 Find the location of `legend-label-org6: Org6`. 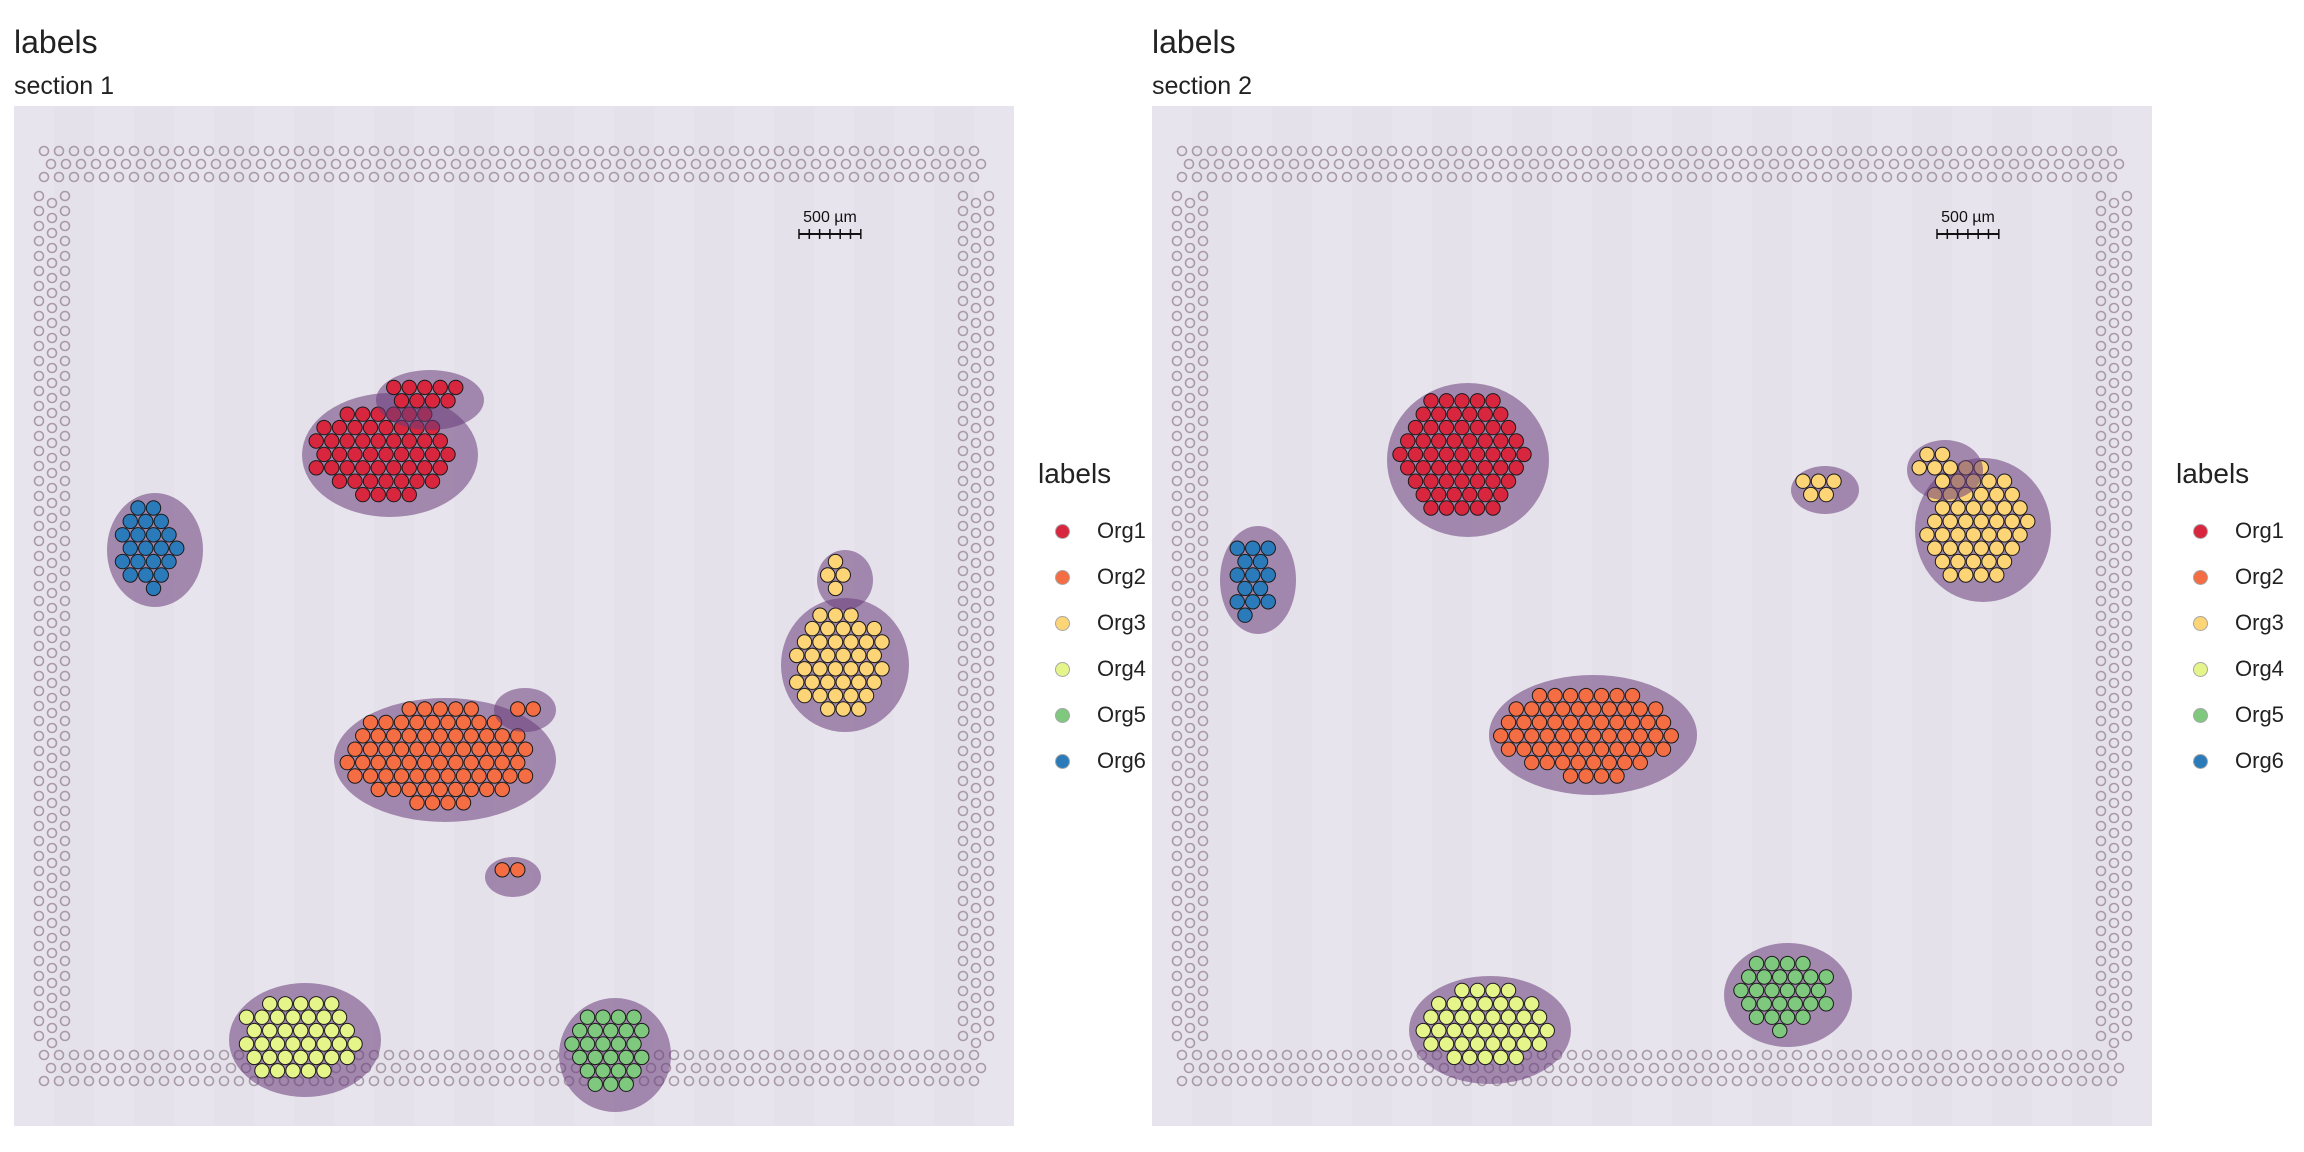

legend-label-org6: Org6 is located at coordinates (1121, 760).